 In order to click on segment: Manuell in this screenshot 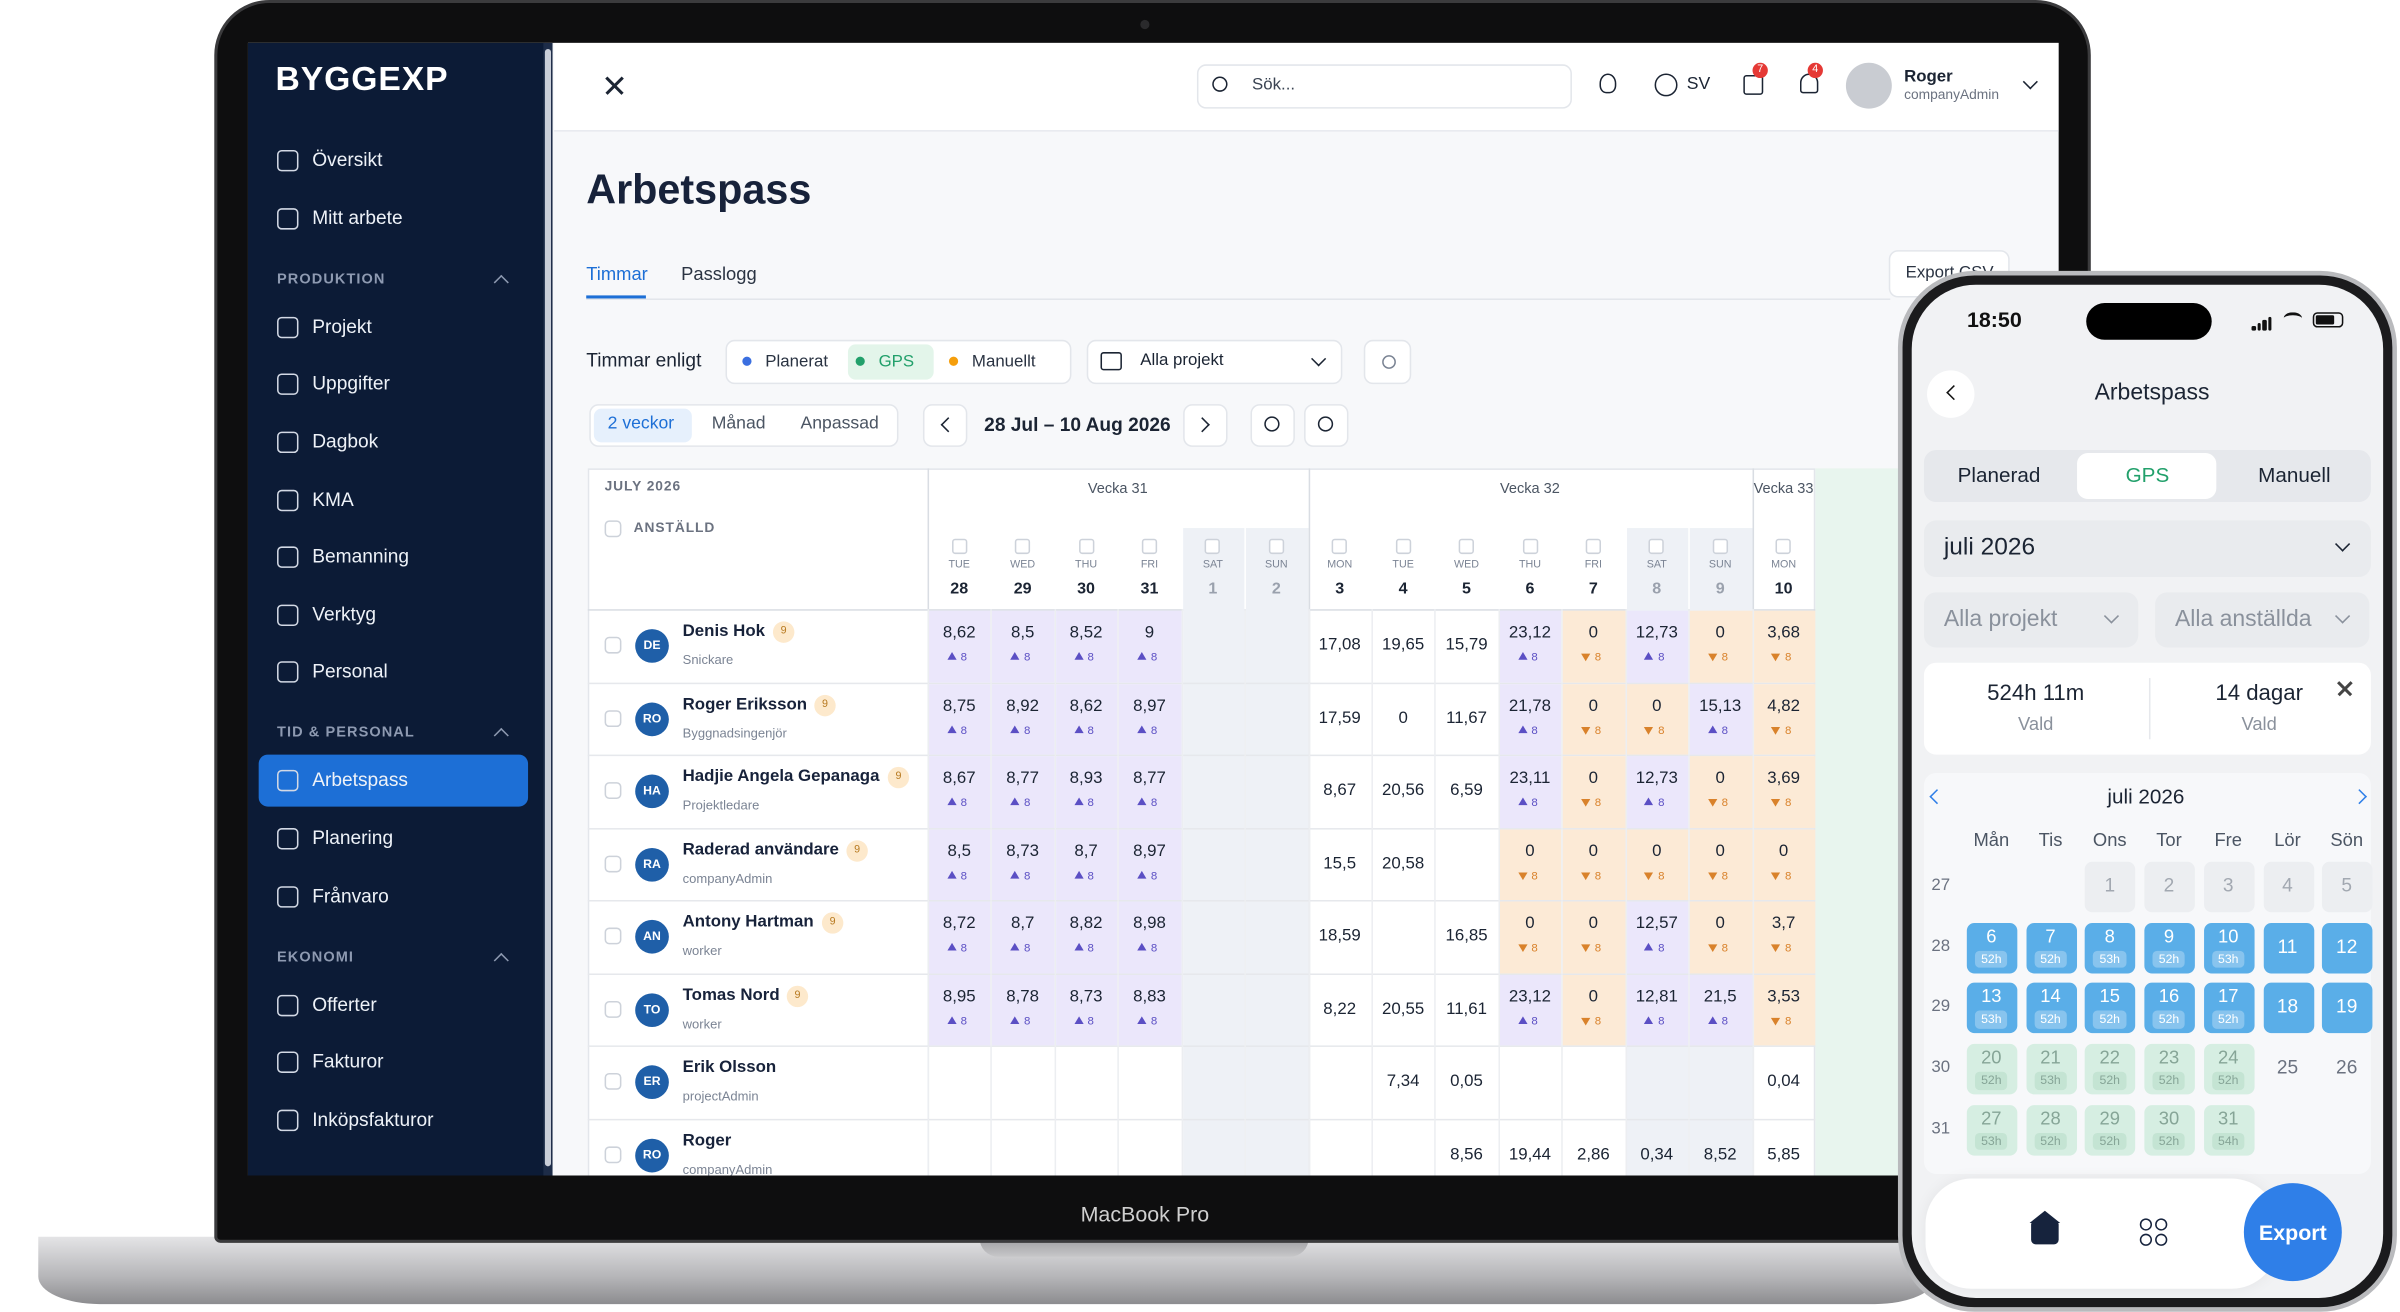, I will do `click(2294, 475)`.